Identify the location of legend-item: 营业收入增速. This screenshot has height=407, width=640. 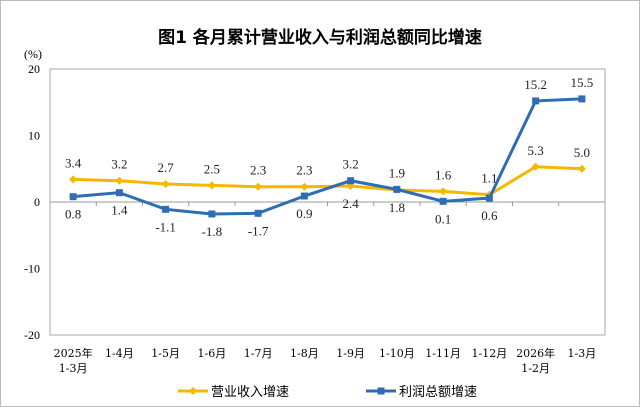
(233, 392).